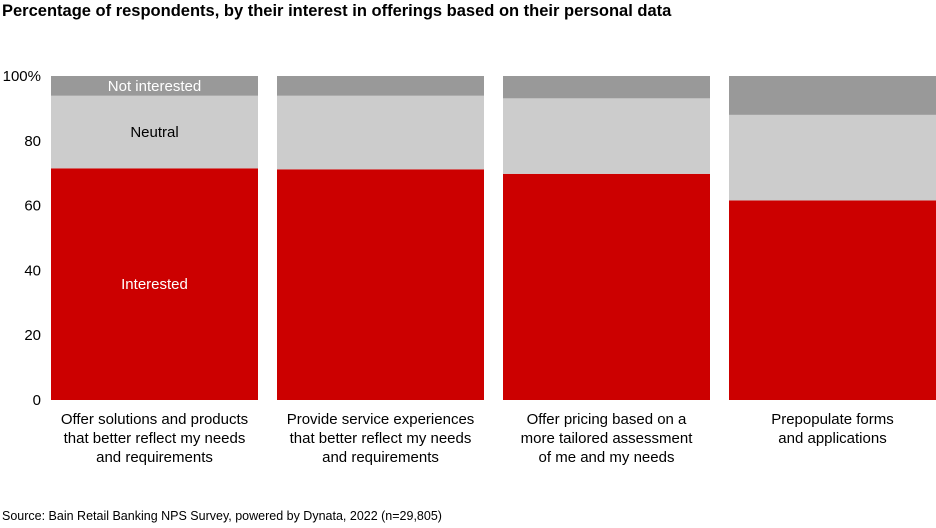  What do you see at coordinates (832, 419) in the screenshot?
I see `x-category-label: Prepopulate forms` at bounding box center [832, 419].